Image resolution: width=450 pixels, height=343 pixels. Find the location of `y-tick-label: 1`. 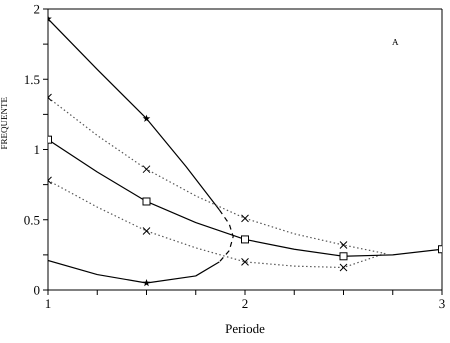

y-tick-label: 1 is located at coordinates (37, 150).